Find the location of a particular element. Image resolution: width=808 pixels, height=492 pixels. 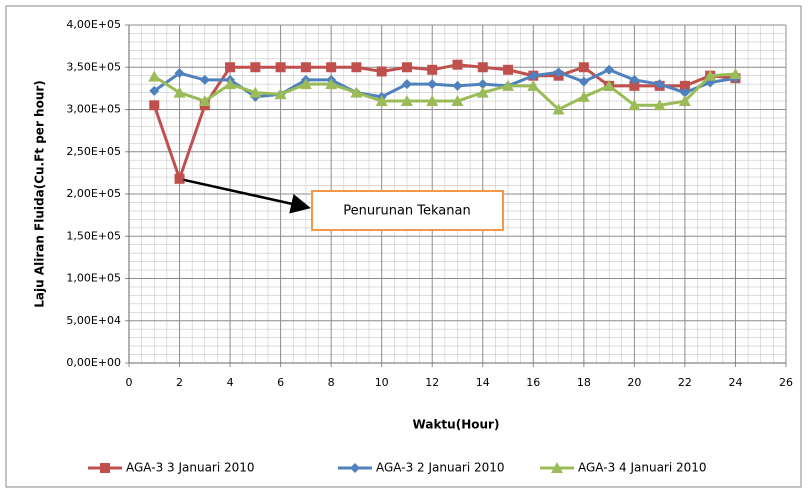

legend-label: AGA-3 4 Januari 2010 is located at coordinates (642, 468).